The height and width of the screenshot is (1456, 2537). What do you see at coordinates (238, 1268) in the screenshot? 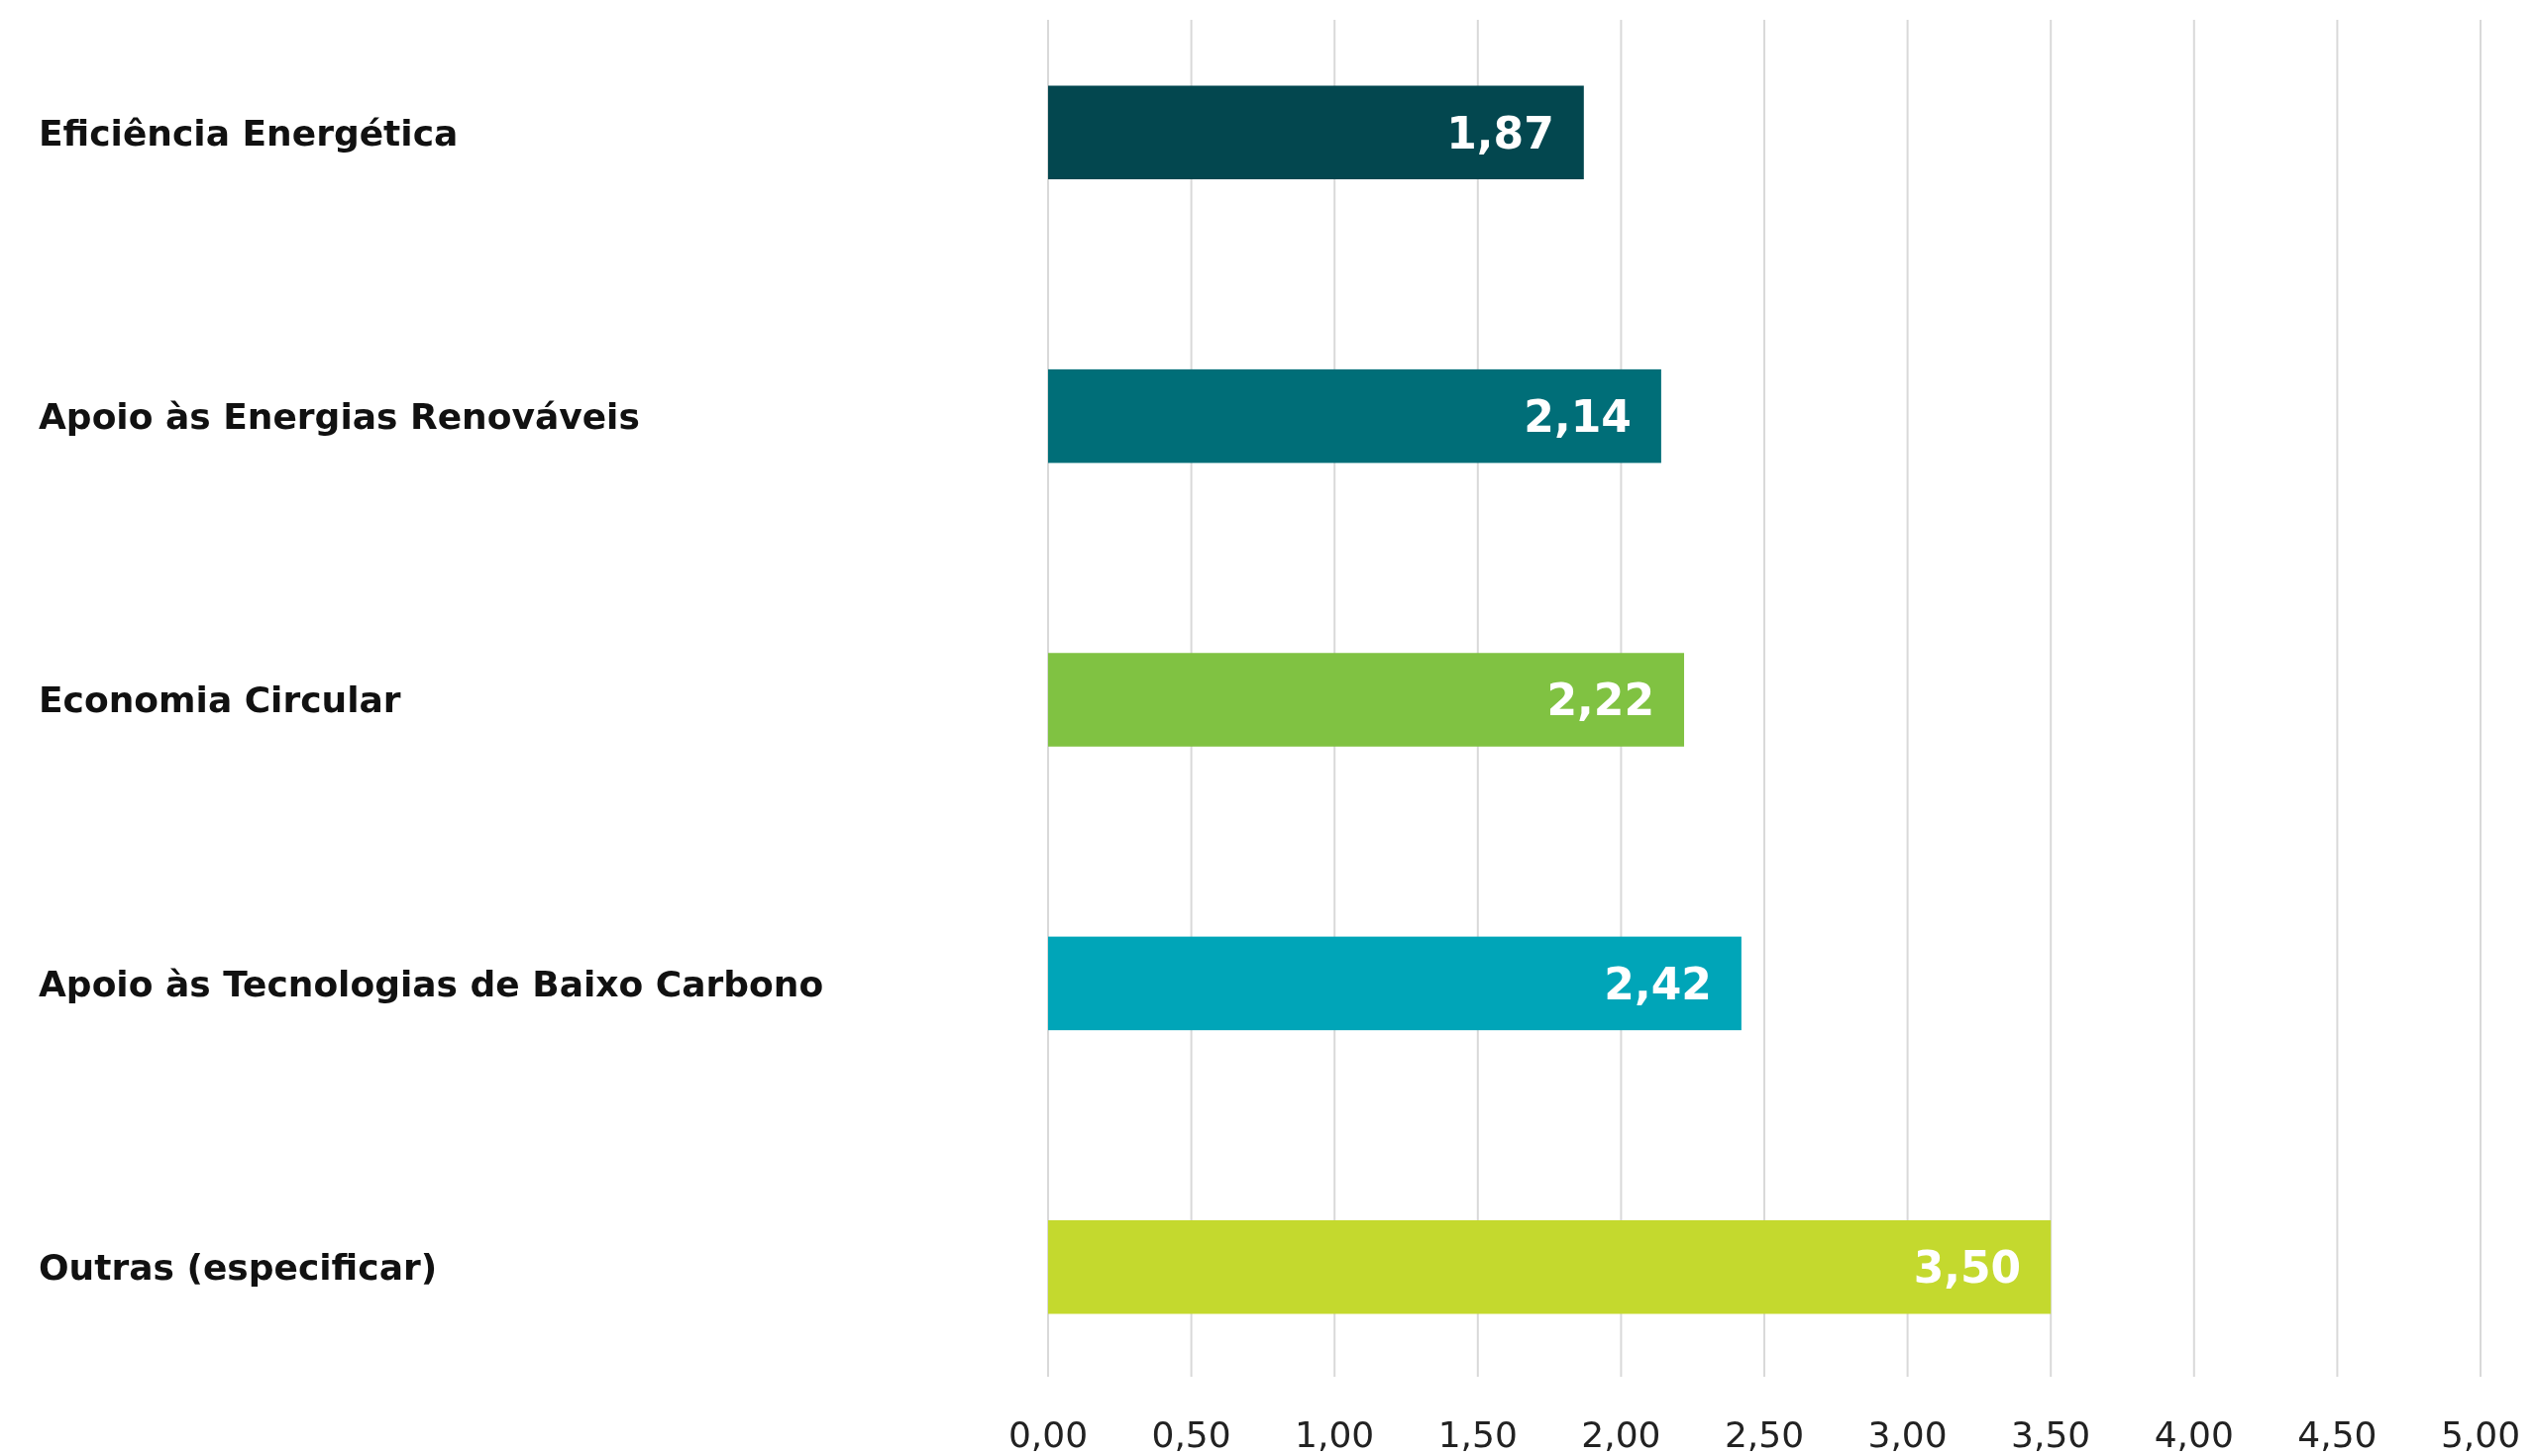
I see `y-tick-label: Outras (especificar)` at bounding box center [238, 1268].